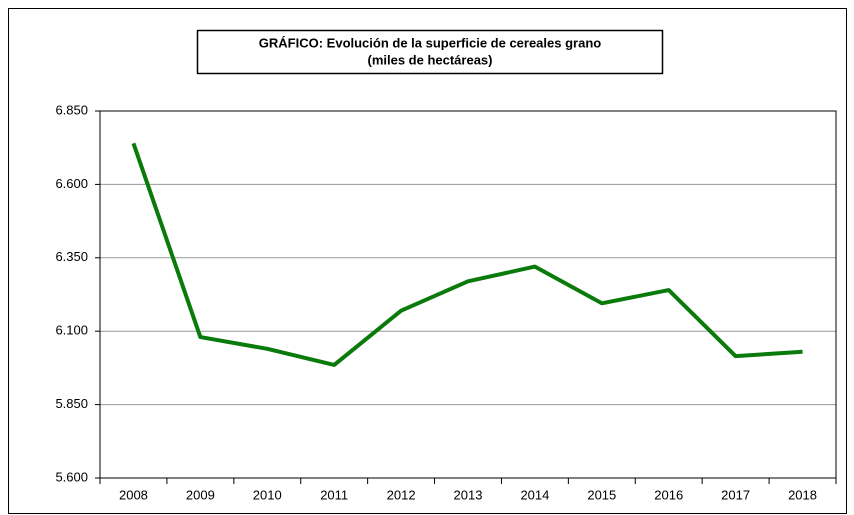 This screenshot has height=515, width=854. I want to click on y-tick-label: 6.100, so click(71, 330).